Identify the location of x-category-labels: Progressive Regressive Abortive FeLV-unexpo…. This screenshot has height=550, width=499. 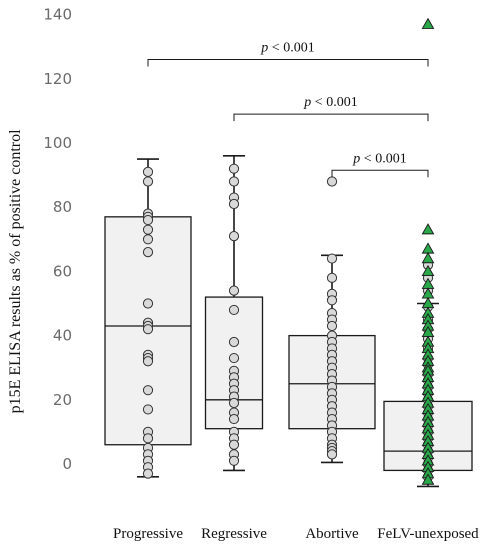
(296, 534).